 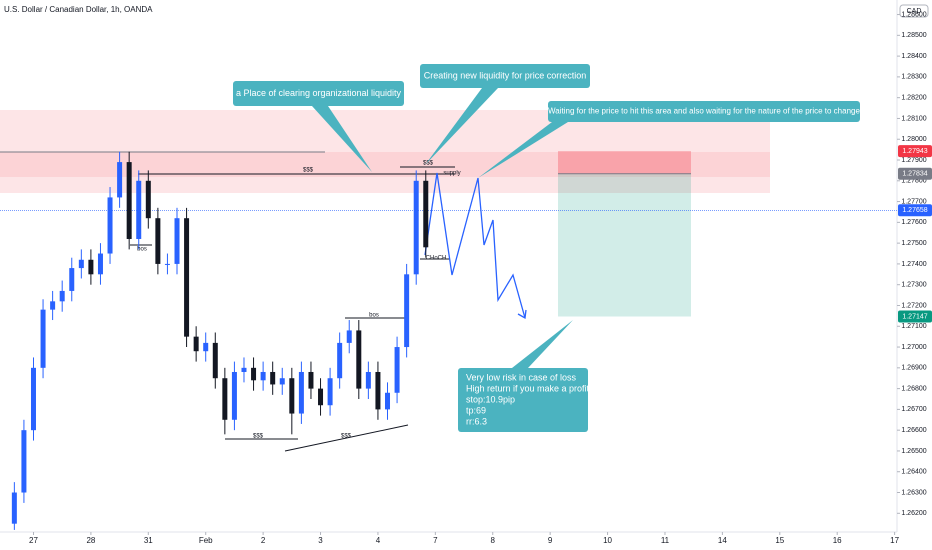 I want to click on y-tick-label: 1.26300, so click(x=913, y=492).